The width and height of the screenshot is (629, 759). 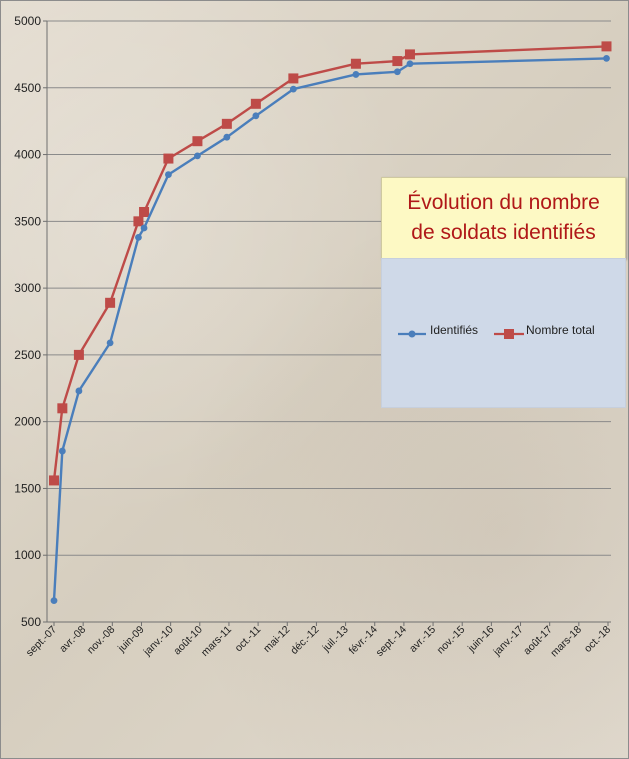 I want to click on y-tick-label: 2000, so click(x=27, y=422).